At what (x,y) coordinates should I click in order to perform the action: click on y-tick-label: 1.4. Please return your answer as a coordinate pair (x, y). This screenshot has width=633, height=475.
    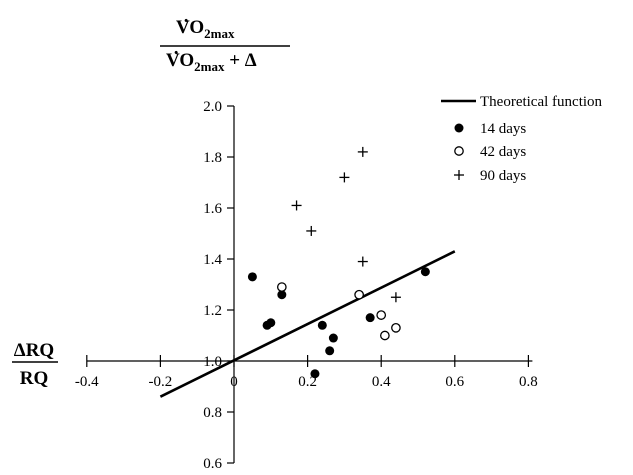
    Looking at the image, I should click on (212, 260).